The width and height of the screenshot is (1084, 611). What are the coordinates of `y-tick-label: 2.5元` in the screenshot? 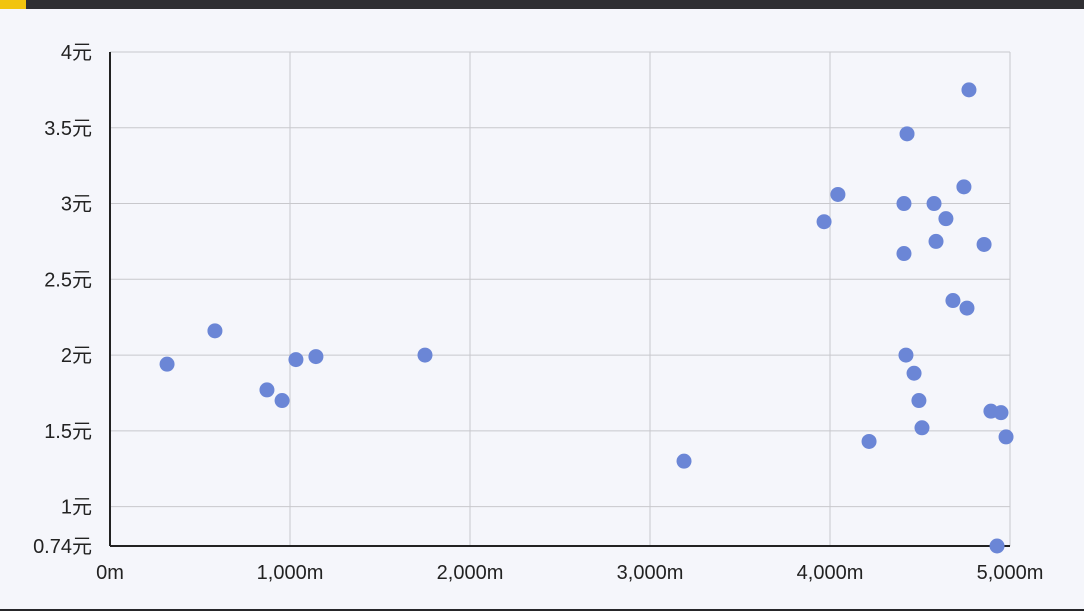 It's located at (68, 280).